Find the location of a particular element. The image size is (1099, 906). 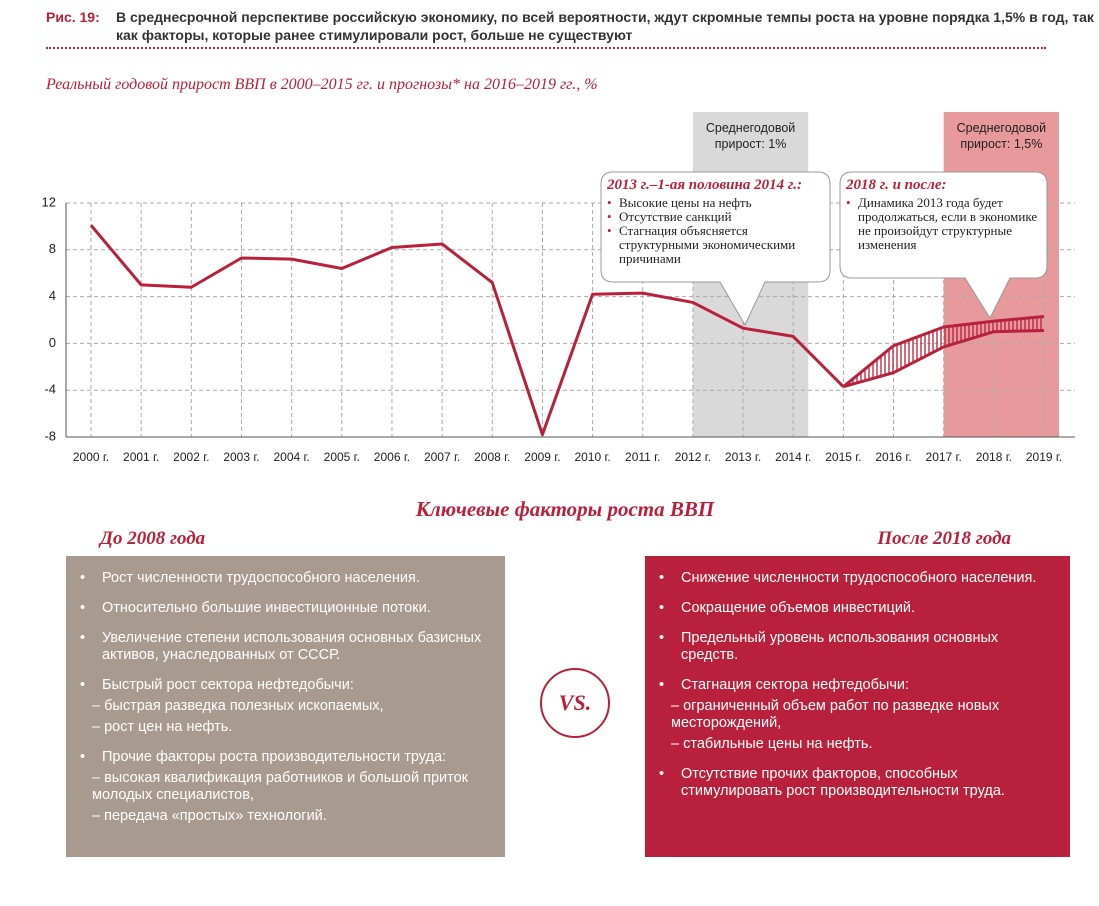

callout-point: Отсутствие санкций is located at coordinates (714, 217).